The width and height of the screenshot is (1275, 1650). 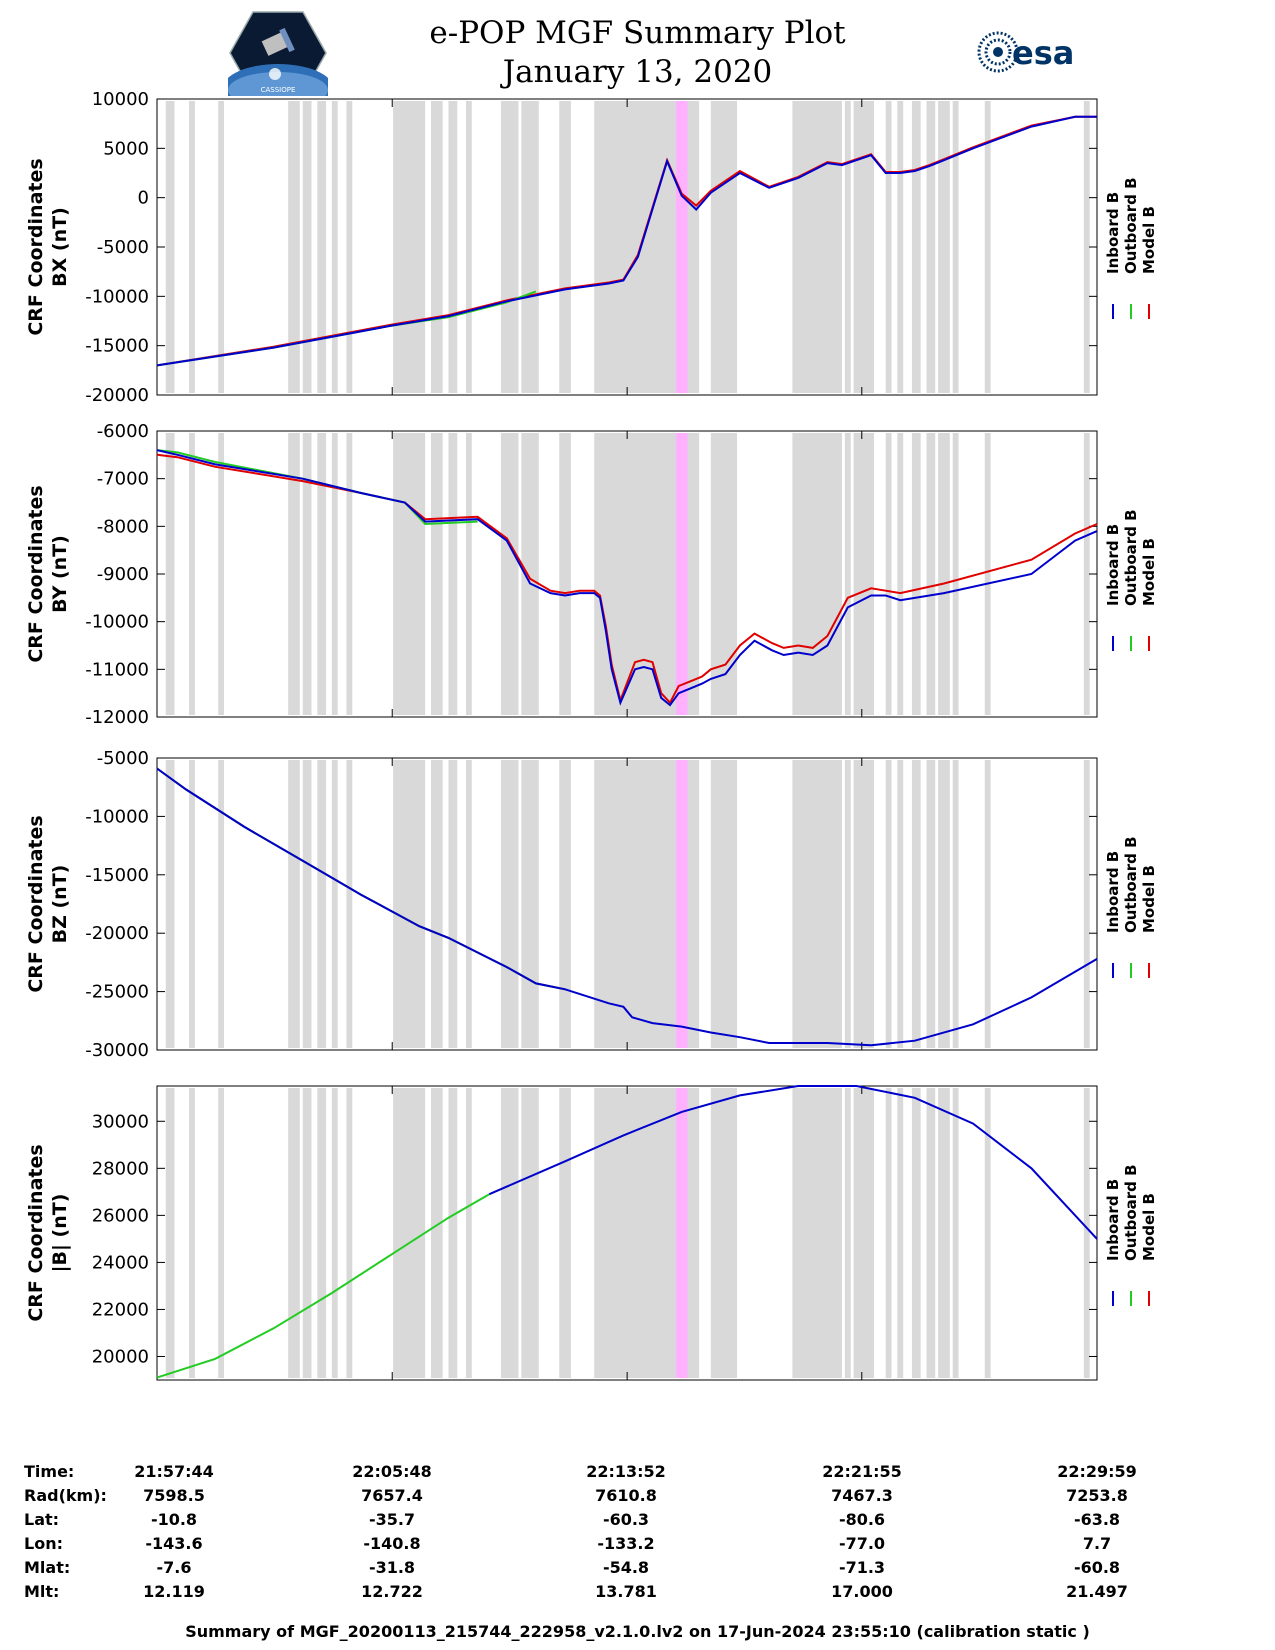 What do you see at coordinates (123, 574) in the screenshot?
I see `y-tick-label: -9000` at bounding box center [123, 574].